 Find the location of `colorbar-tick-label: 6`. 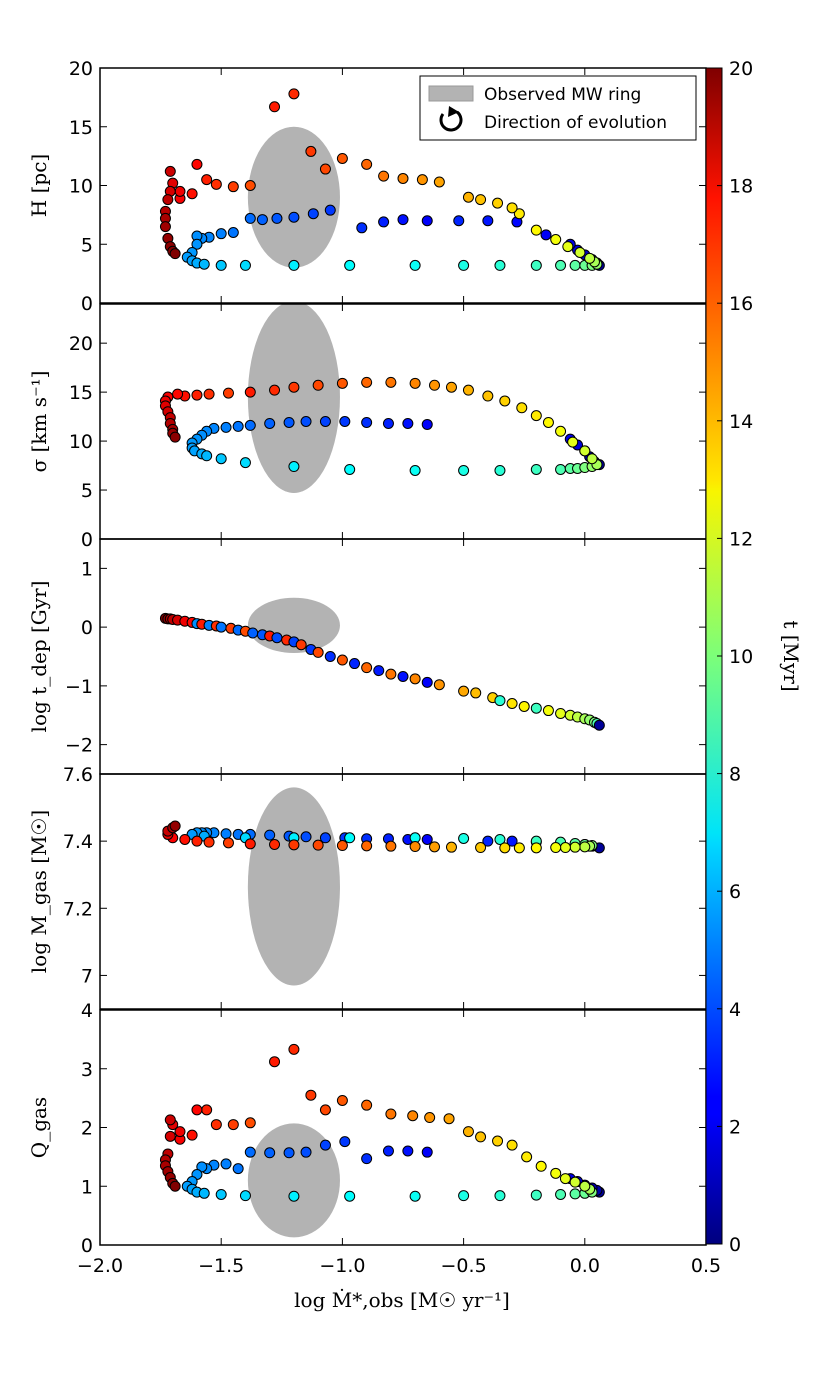

colorbar-tick-label: 6 is located at coordinates (735, 892).